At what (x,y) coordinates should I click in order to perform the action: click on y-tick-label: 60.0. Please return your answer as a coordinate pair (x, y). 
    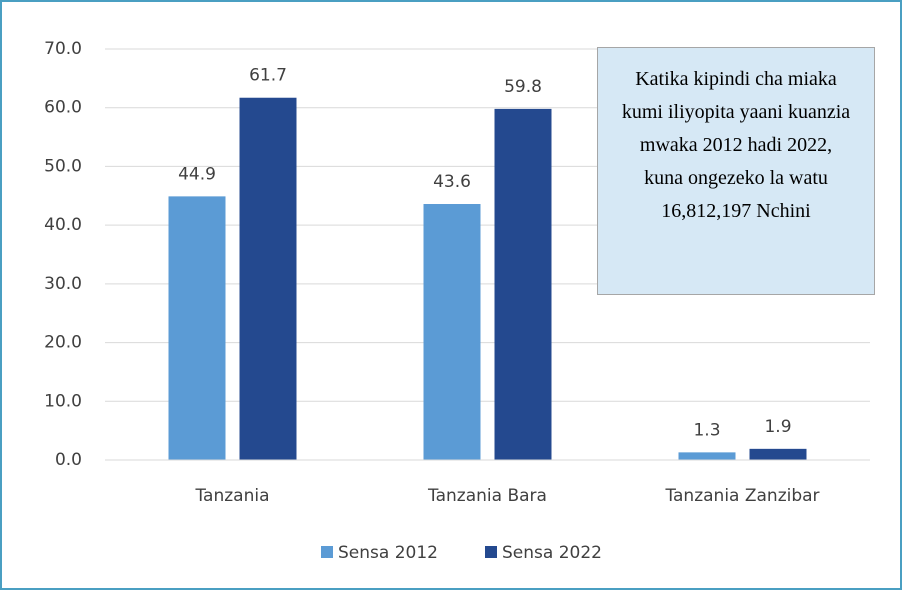
    Looking at the image, I should click on (63, 108).